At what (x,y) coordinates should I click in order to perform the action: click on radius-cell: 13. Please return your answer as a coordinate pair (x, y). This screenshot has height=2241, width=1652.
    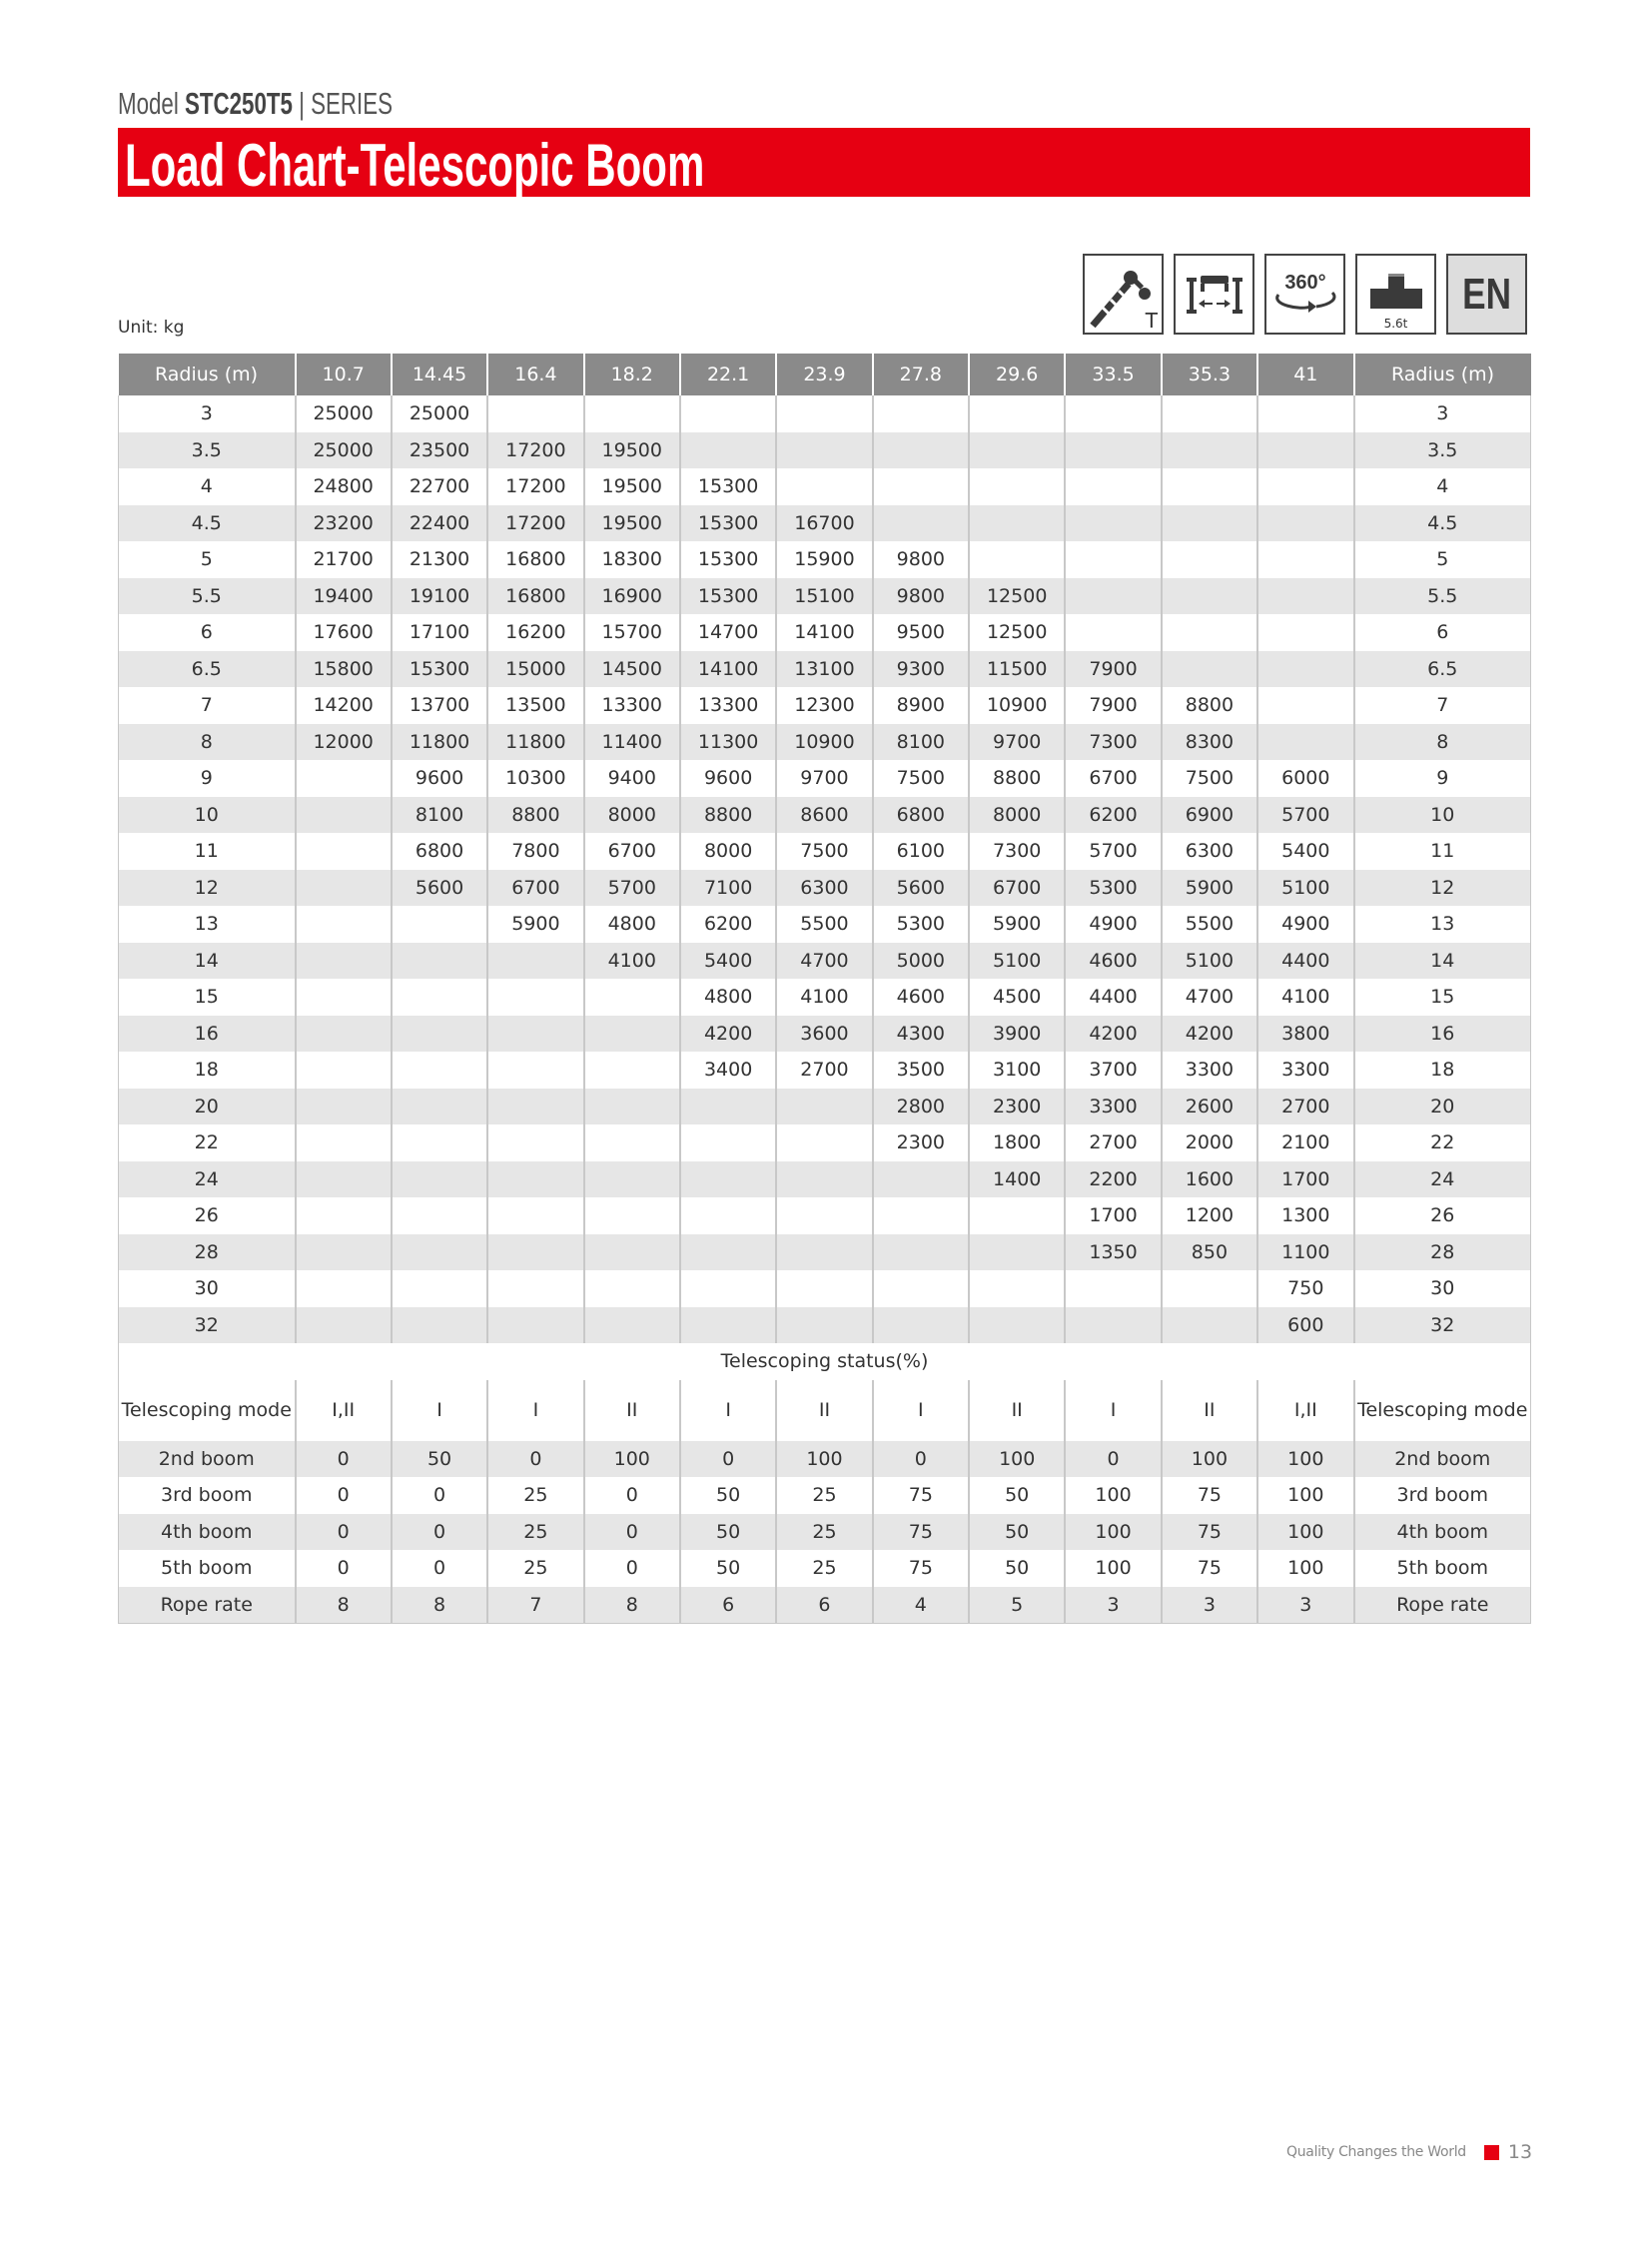
    Looking at the image, I should click on (207, 924).